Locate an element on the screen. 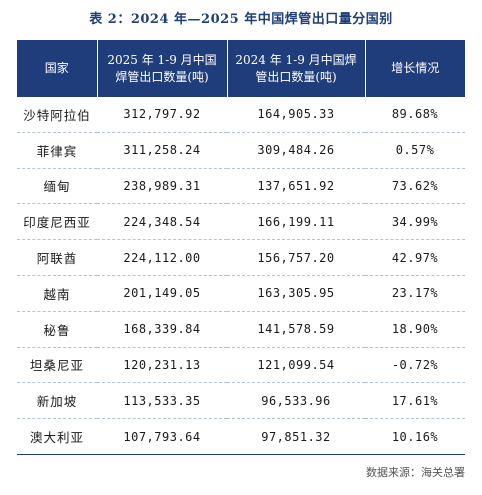 The width and height of the screenshot is (482, 495). export-2025-cell: 120,231.13 is located at coordinates (162, 365).